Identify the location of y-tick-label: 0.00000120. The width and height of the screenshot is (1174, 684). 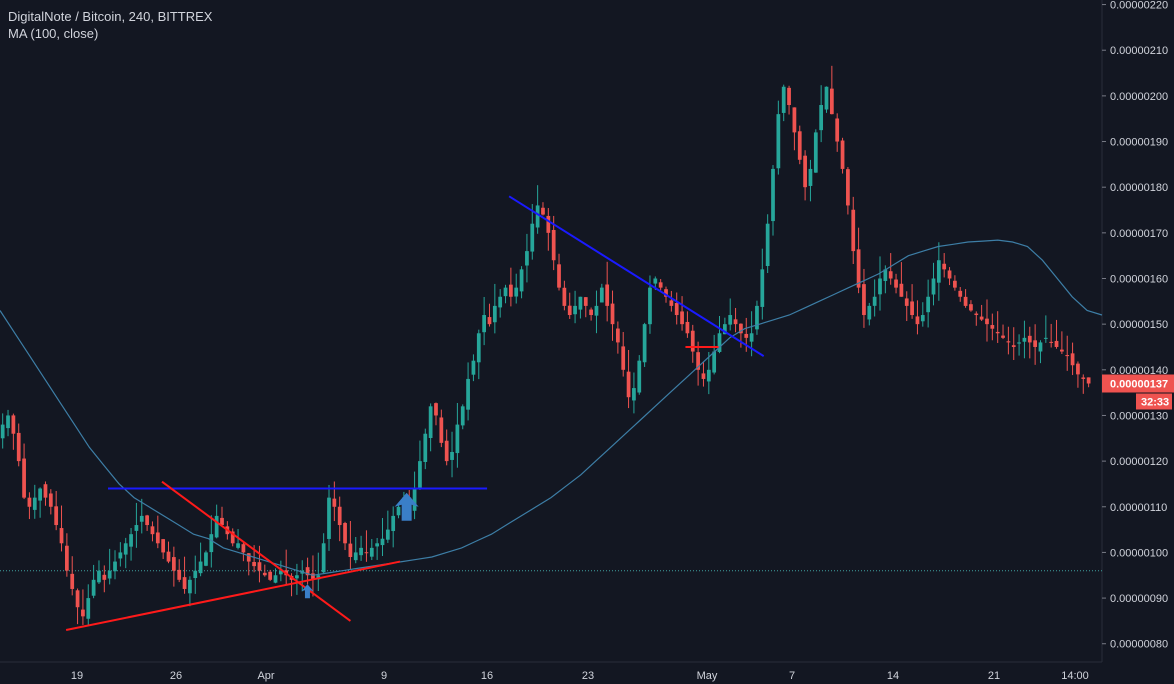
(1139, 462).